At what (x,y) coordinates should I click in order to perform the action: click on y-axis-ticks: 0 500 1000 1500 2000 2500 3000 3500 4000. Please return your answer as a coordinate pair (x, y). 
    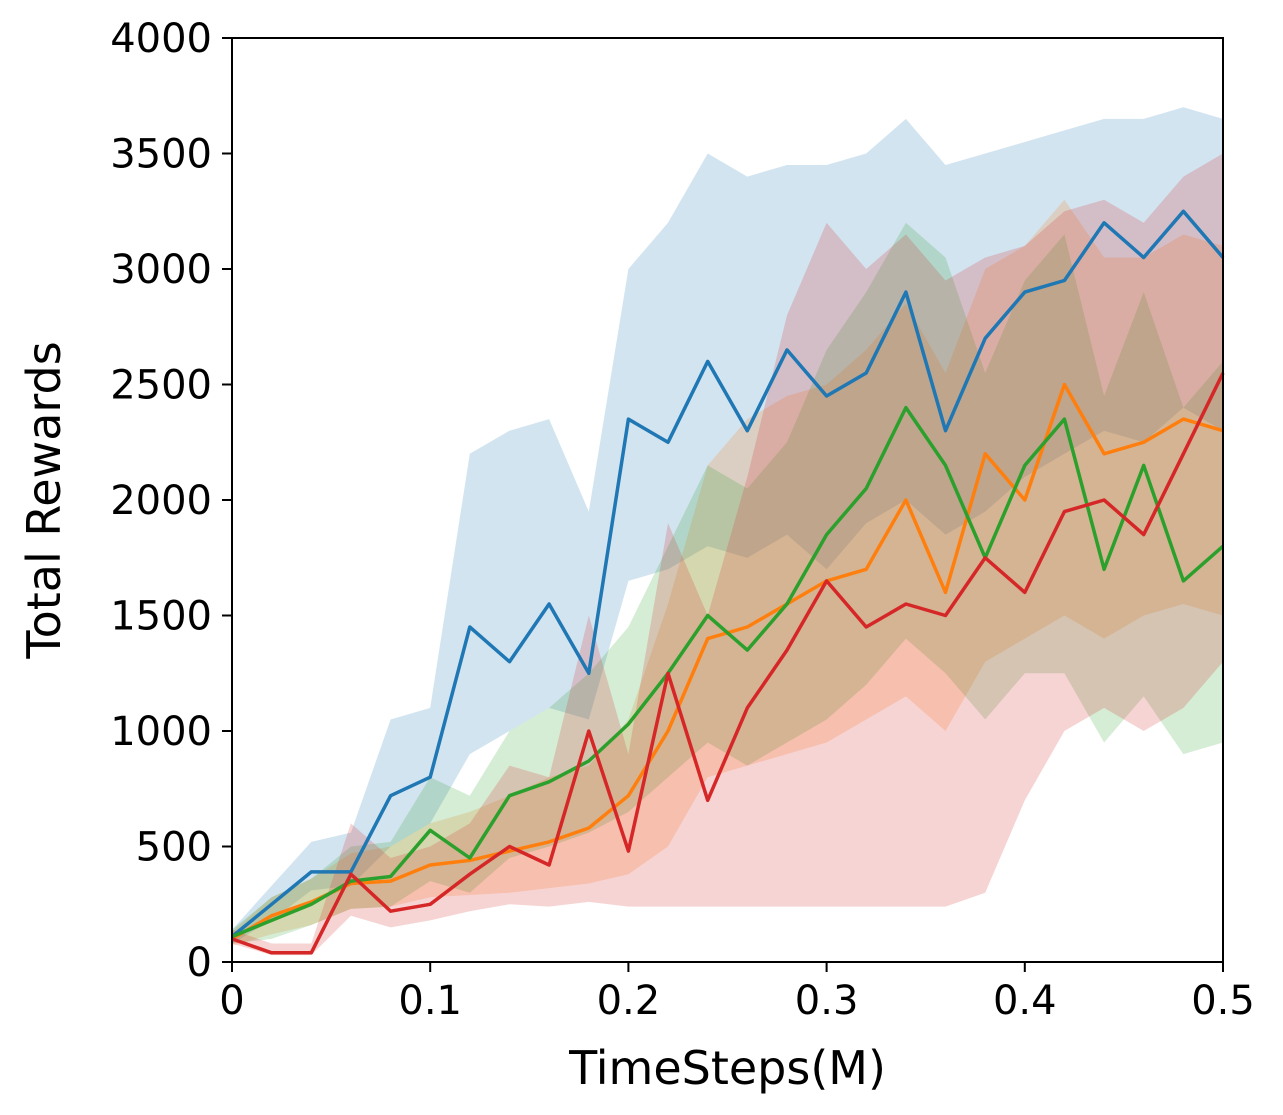
    Looking at the image, I should click on (171, 501).